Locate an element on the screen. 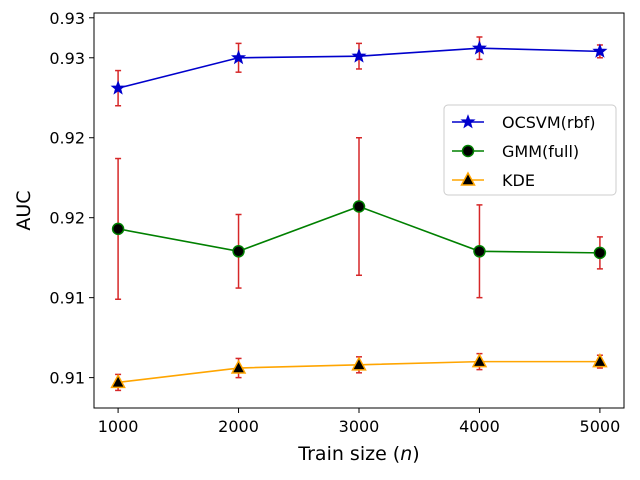 The height and width of the screenshot is (480, 640). legend-label-2: KDE is located at coordinates (518, 180).